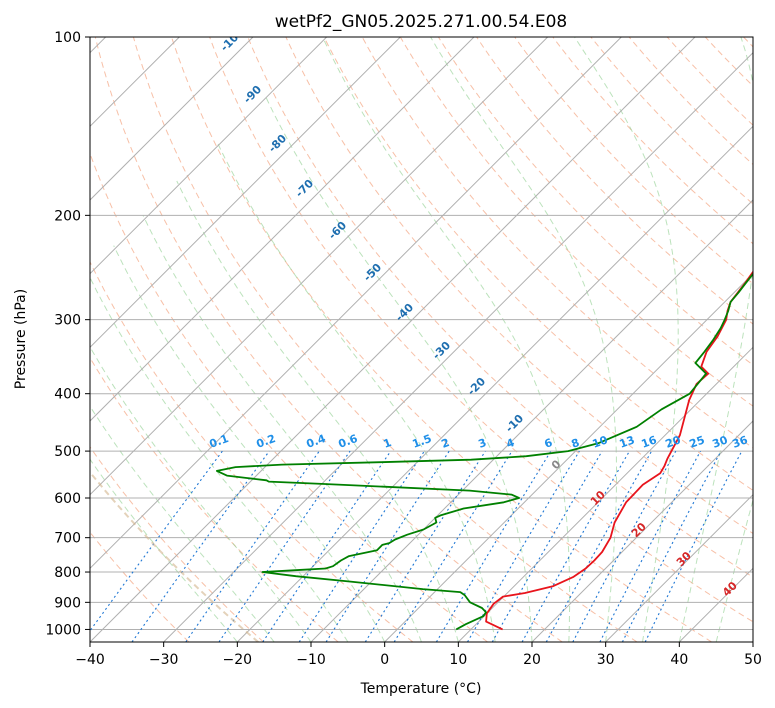  What do you see at coordinates (311, 660) in the screenshot?
I see `x-tick-label: −10` at bounding box center [311, 660].